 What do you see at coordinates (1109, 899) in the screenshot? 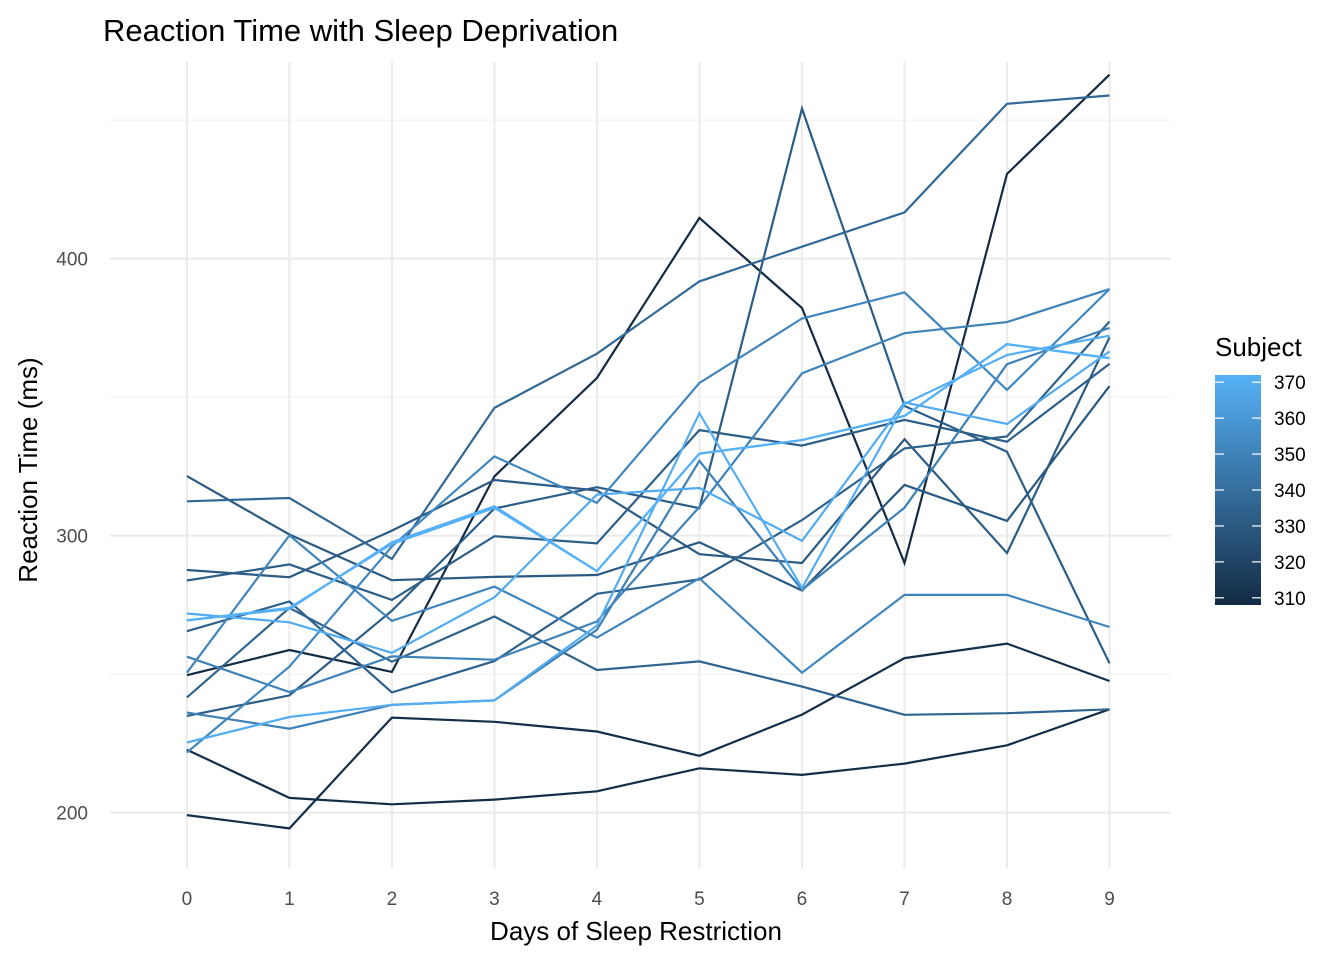
I see `x-tick-label: 9` at bounding box center [1109, 899].